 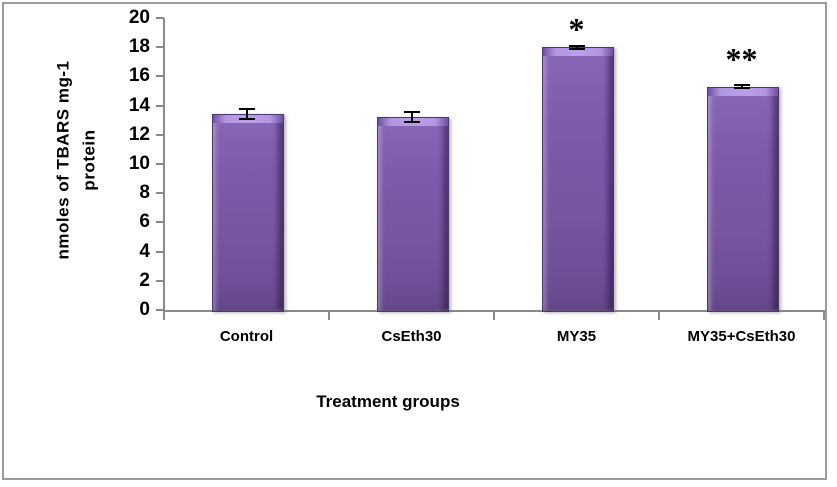 What do you see at coordinates (139, 47) in the screenshot?
I see `y-axis-tick-label: 18` at bounding box center [139, 47].